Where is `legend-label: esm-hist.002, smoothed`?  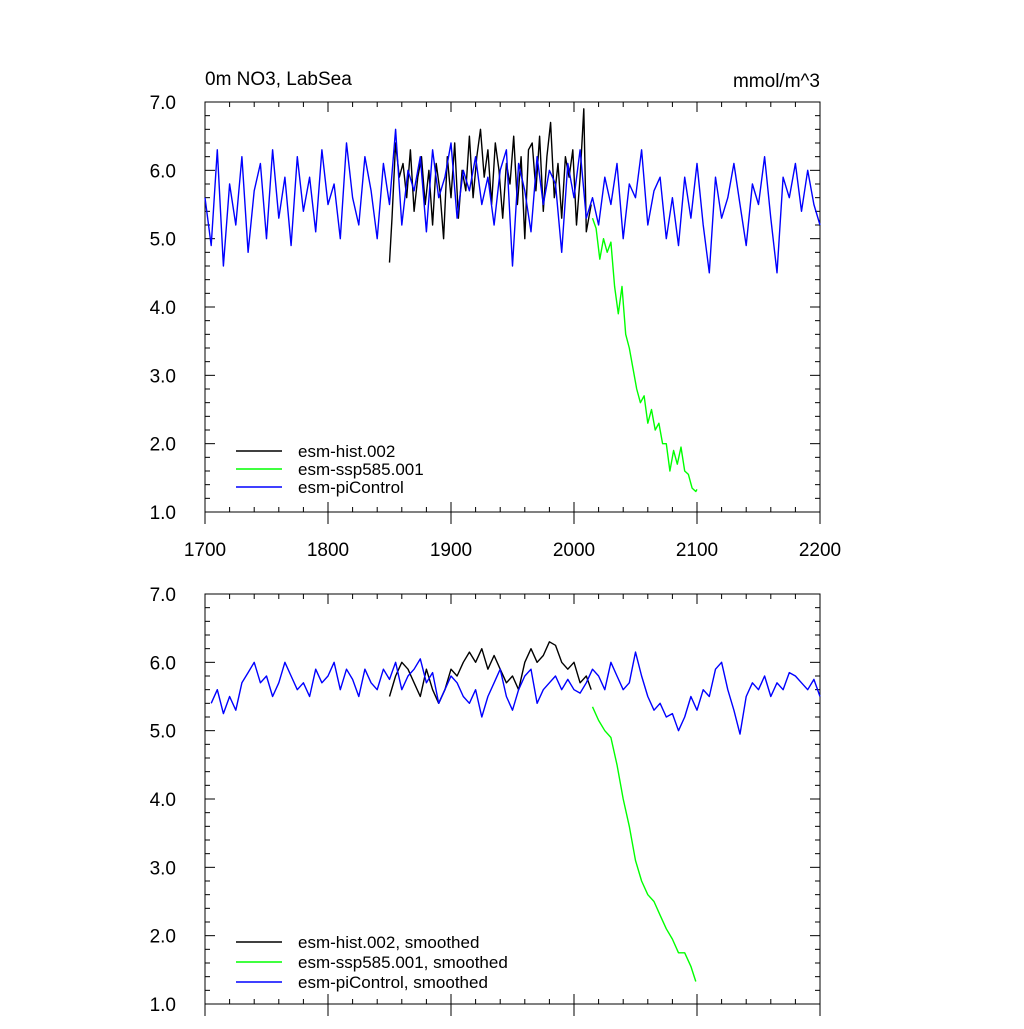
legend-label: esm-hist.002, smoothed is located at coordinates (388, 942).